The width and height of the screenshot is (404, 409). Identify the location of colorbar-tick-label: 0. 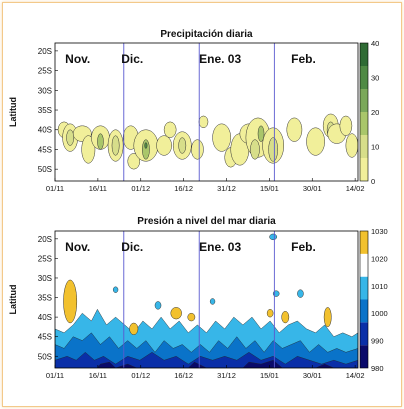
(373, 181).